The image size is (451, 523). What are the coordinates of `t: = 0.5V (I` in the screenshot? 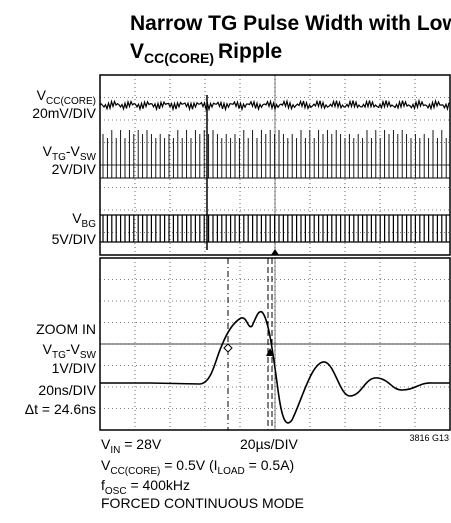 It's located at (188, 465).